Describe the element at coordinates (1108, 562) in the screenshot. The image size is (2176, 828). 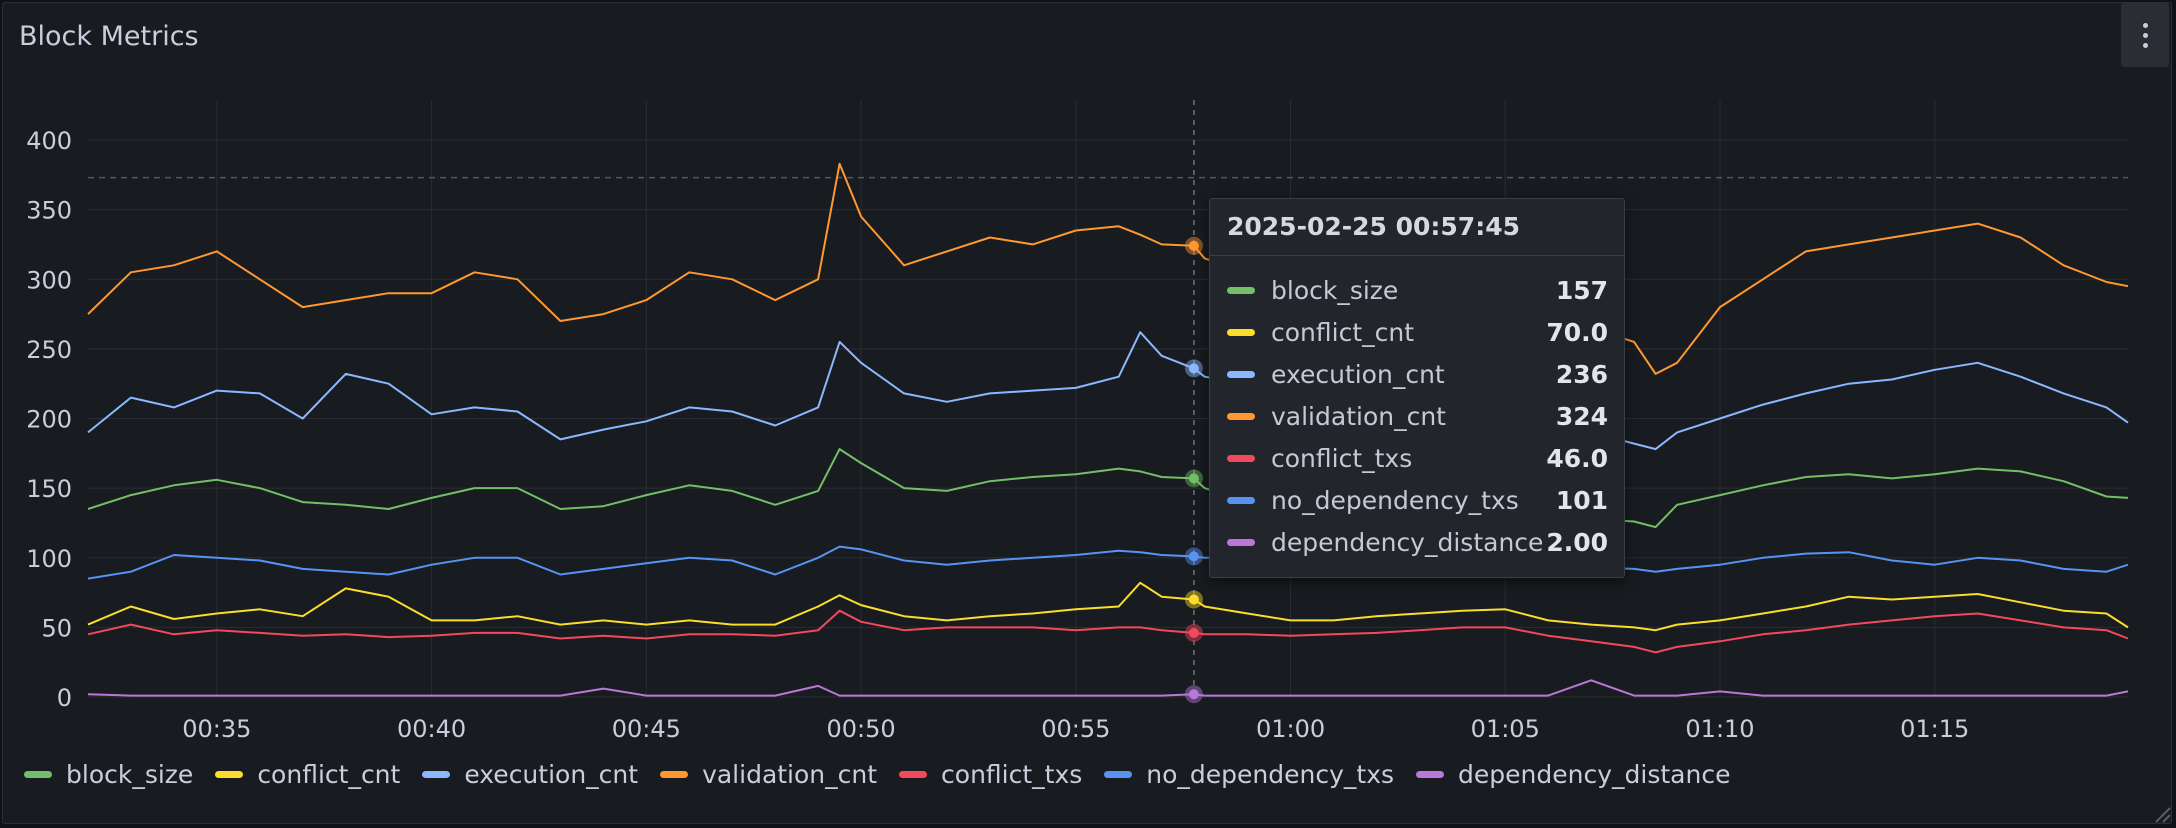
I see `series-line-no_dependency_txs` at that location.